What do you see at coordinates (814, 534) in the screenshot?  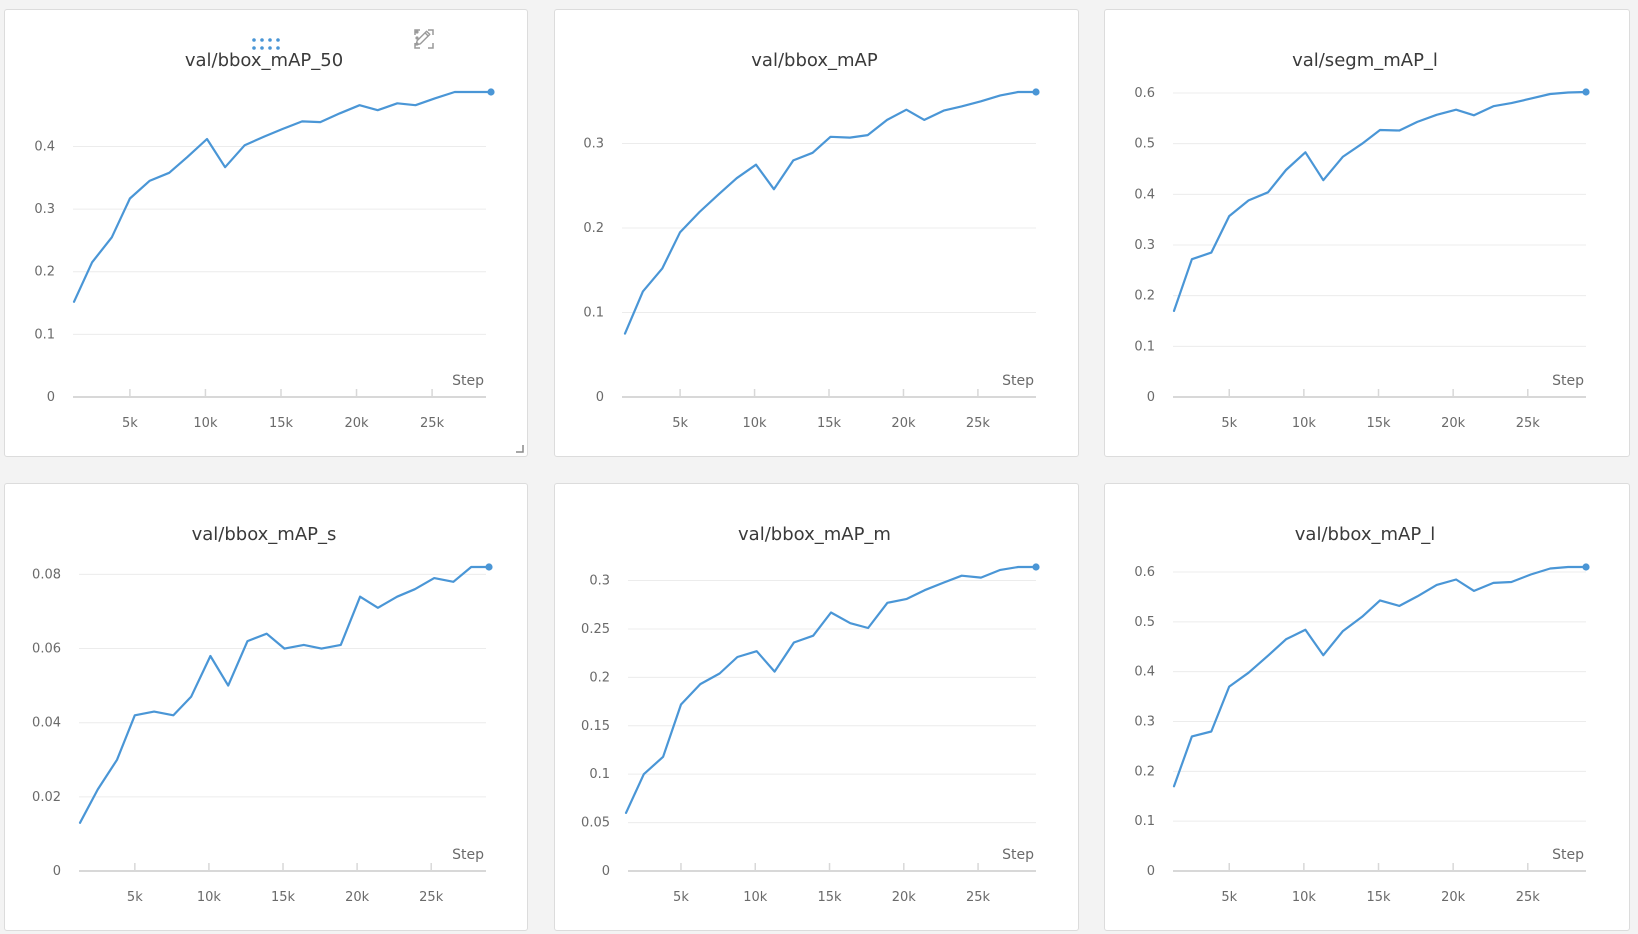 I see `chart-title: val/bbox_mAP_m` at bounding box center [814, 534].